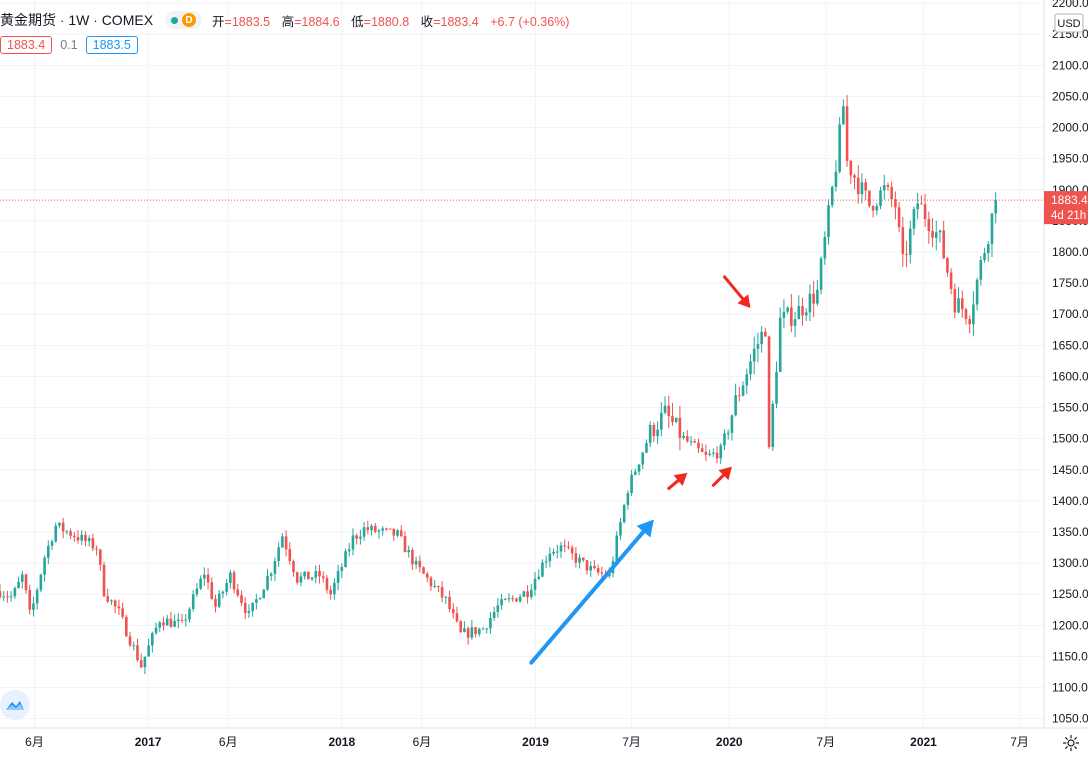  What do you see at coordinates (111, 45) in the screenshot?
I see `buy-price-button: 1883.5` at bounding box center [111, 45].